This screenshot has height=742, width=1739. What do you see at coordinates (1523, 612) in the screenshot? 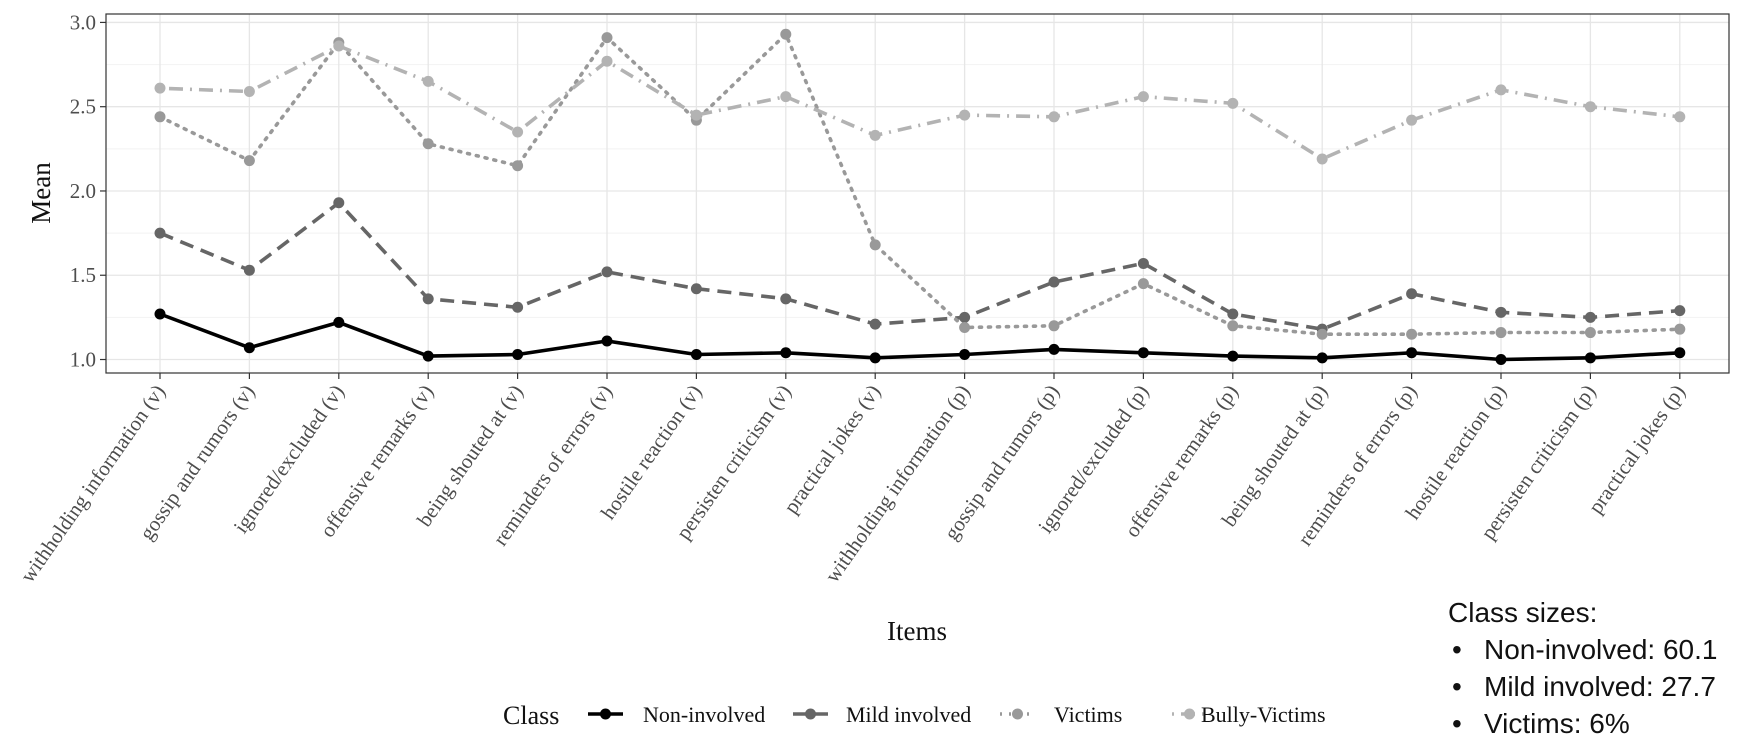
I see `class-sizes-title: Class sizes:` at bounding box center [1523, 612].